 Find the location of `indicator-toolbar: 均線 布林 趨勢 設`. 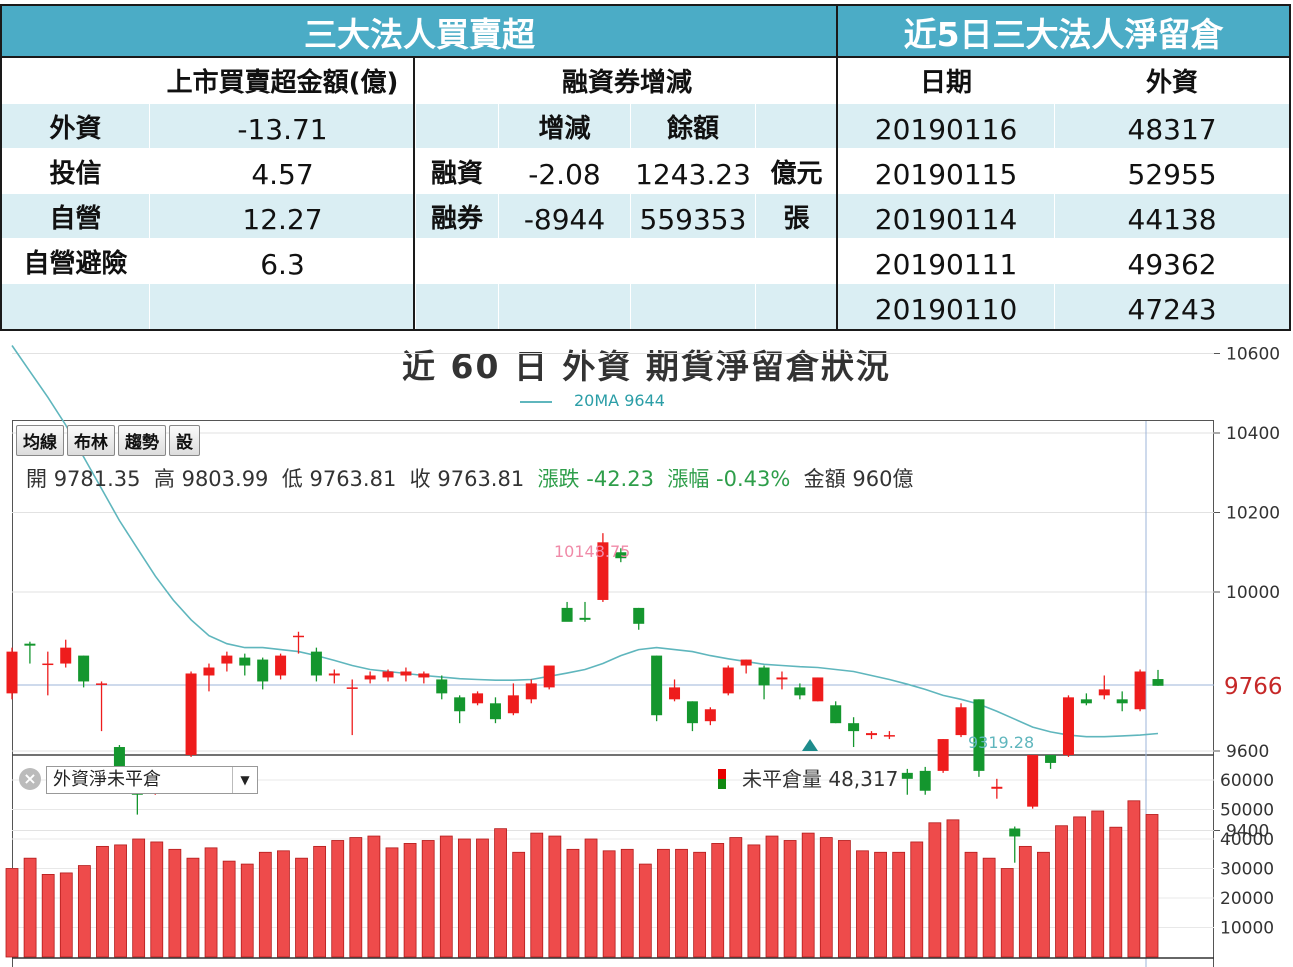

indicator-toolbar: 均線 布林 趨勢 設 is located at coordinates (108, 440).